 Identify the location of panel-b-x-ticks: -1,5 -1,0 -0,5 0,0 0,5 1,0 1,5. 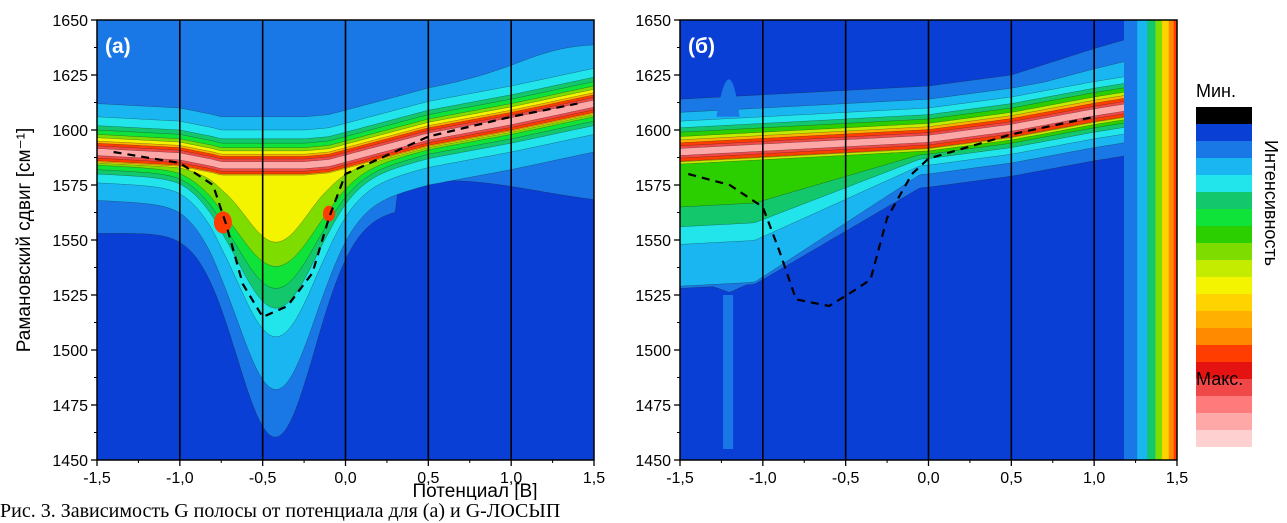
(927, 473).